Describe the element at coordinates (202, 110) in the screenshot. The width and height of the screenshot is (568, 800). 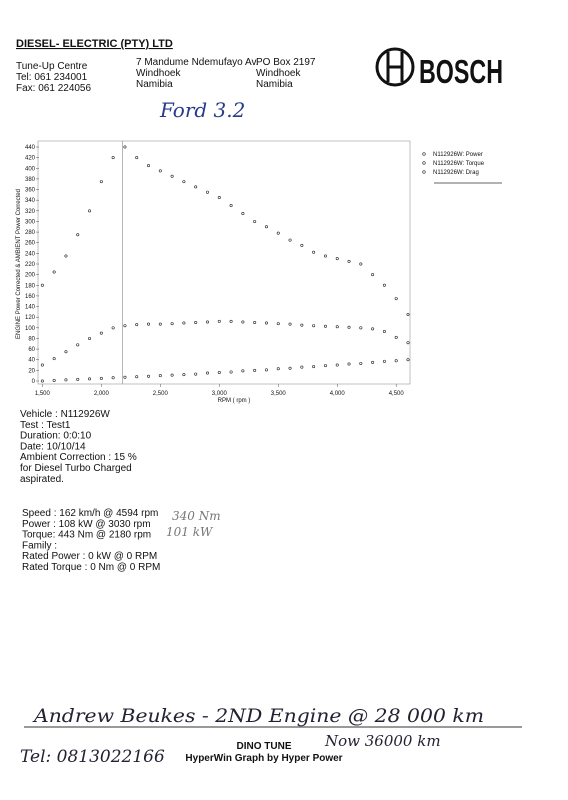
I see `handwritten-title: Ford 3.2` at that location.